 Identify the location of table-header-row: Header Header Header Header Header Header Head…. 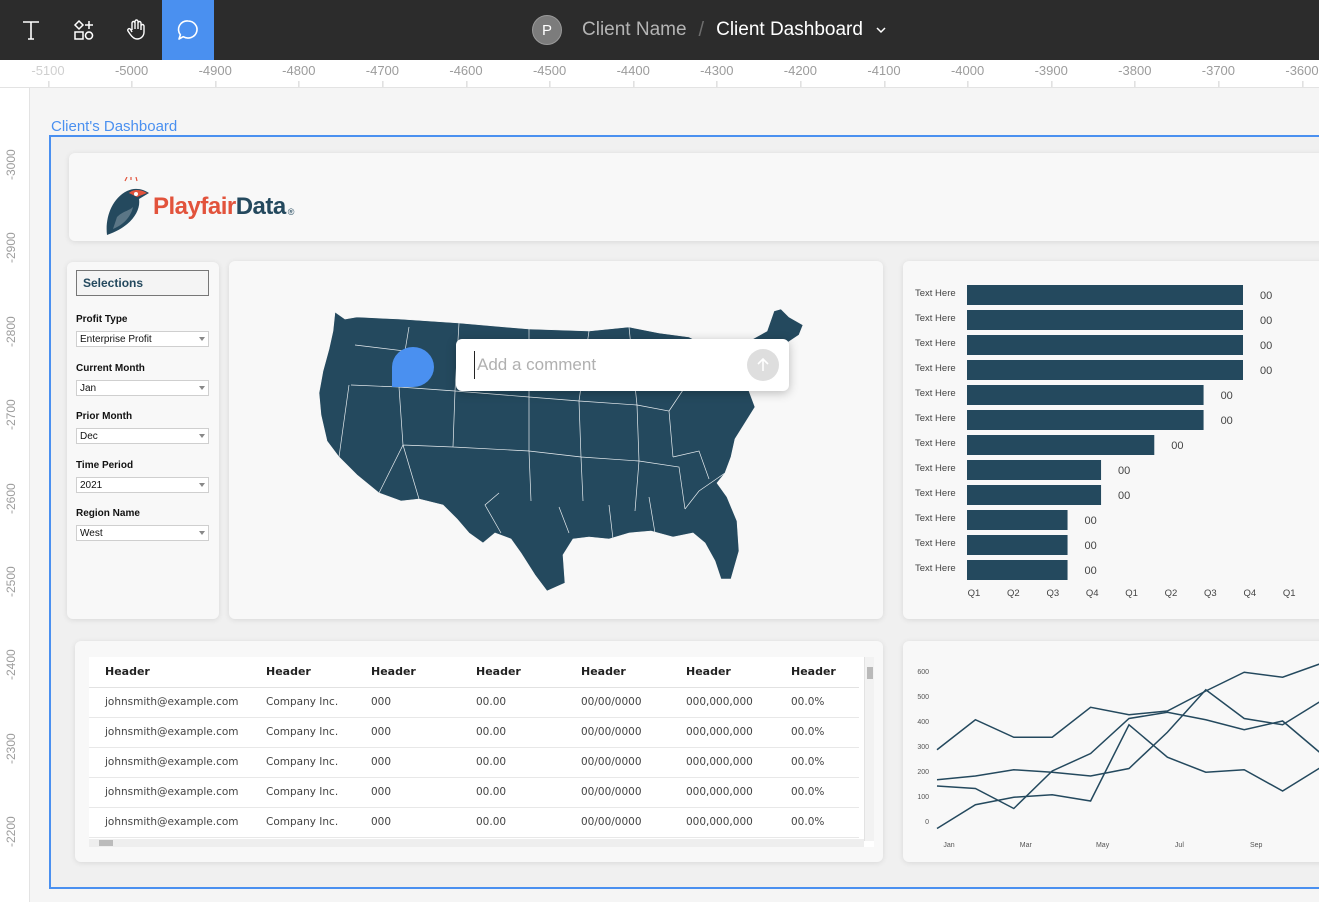
(474, 672).